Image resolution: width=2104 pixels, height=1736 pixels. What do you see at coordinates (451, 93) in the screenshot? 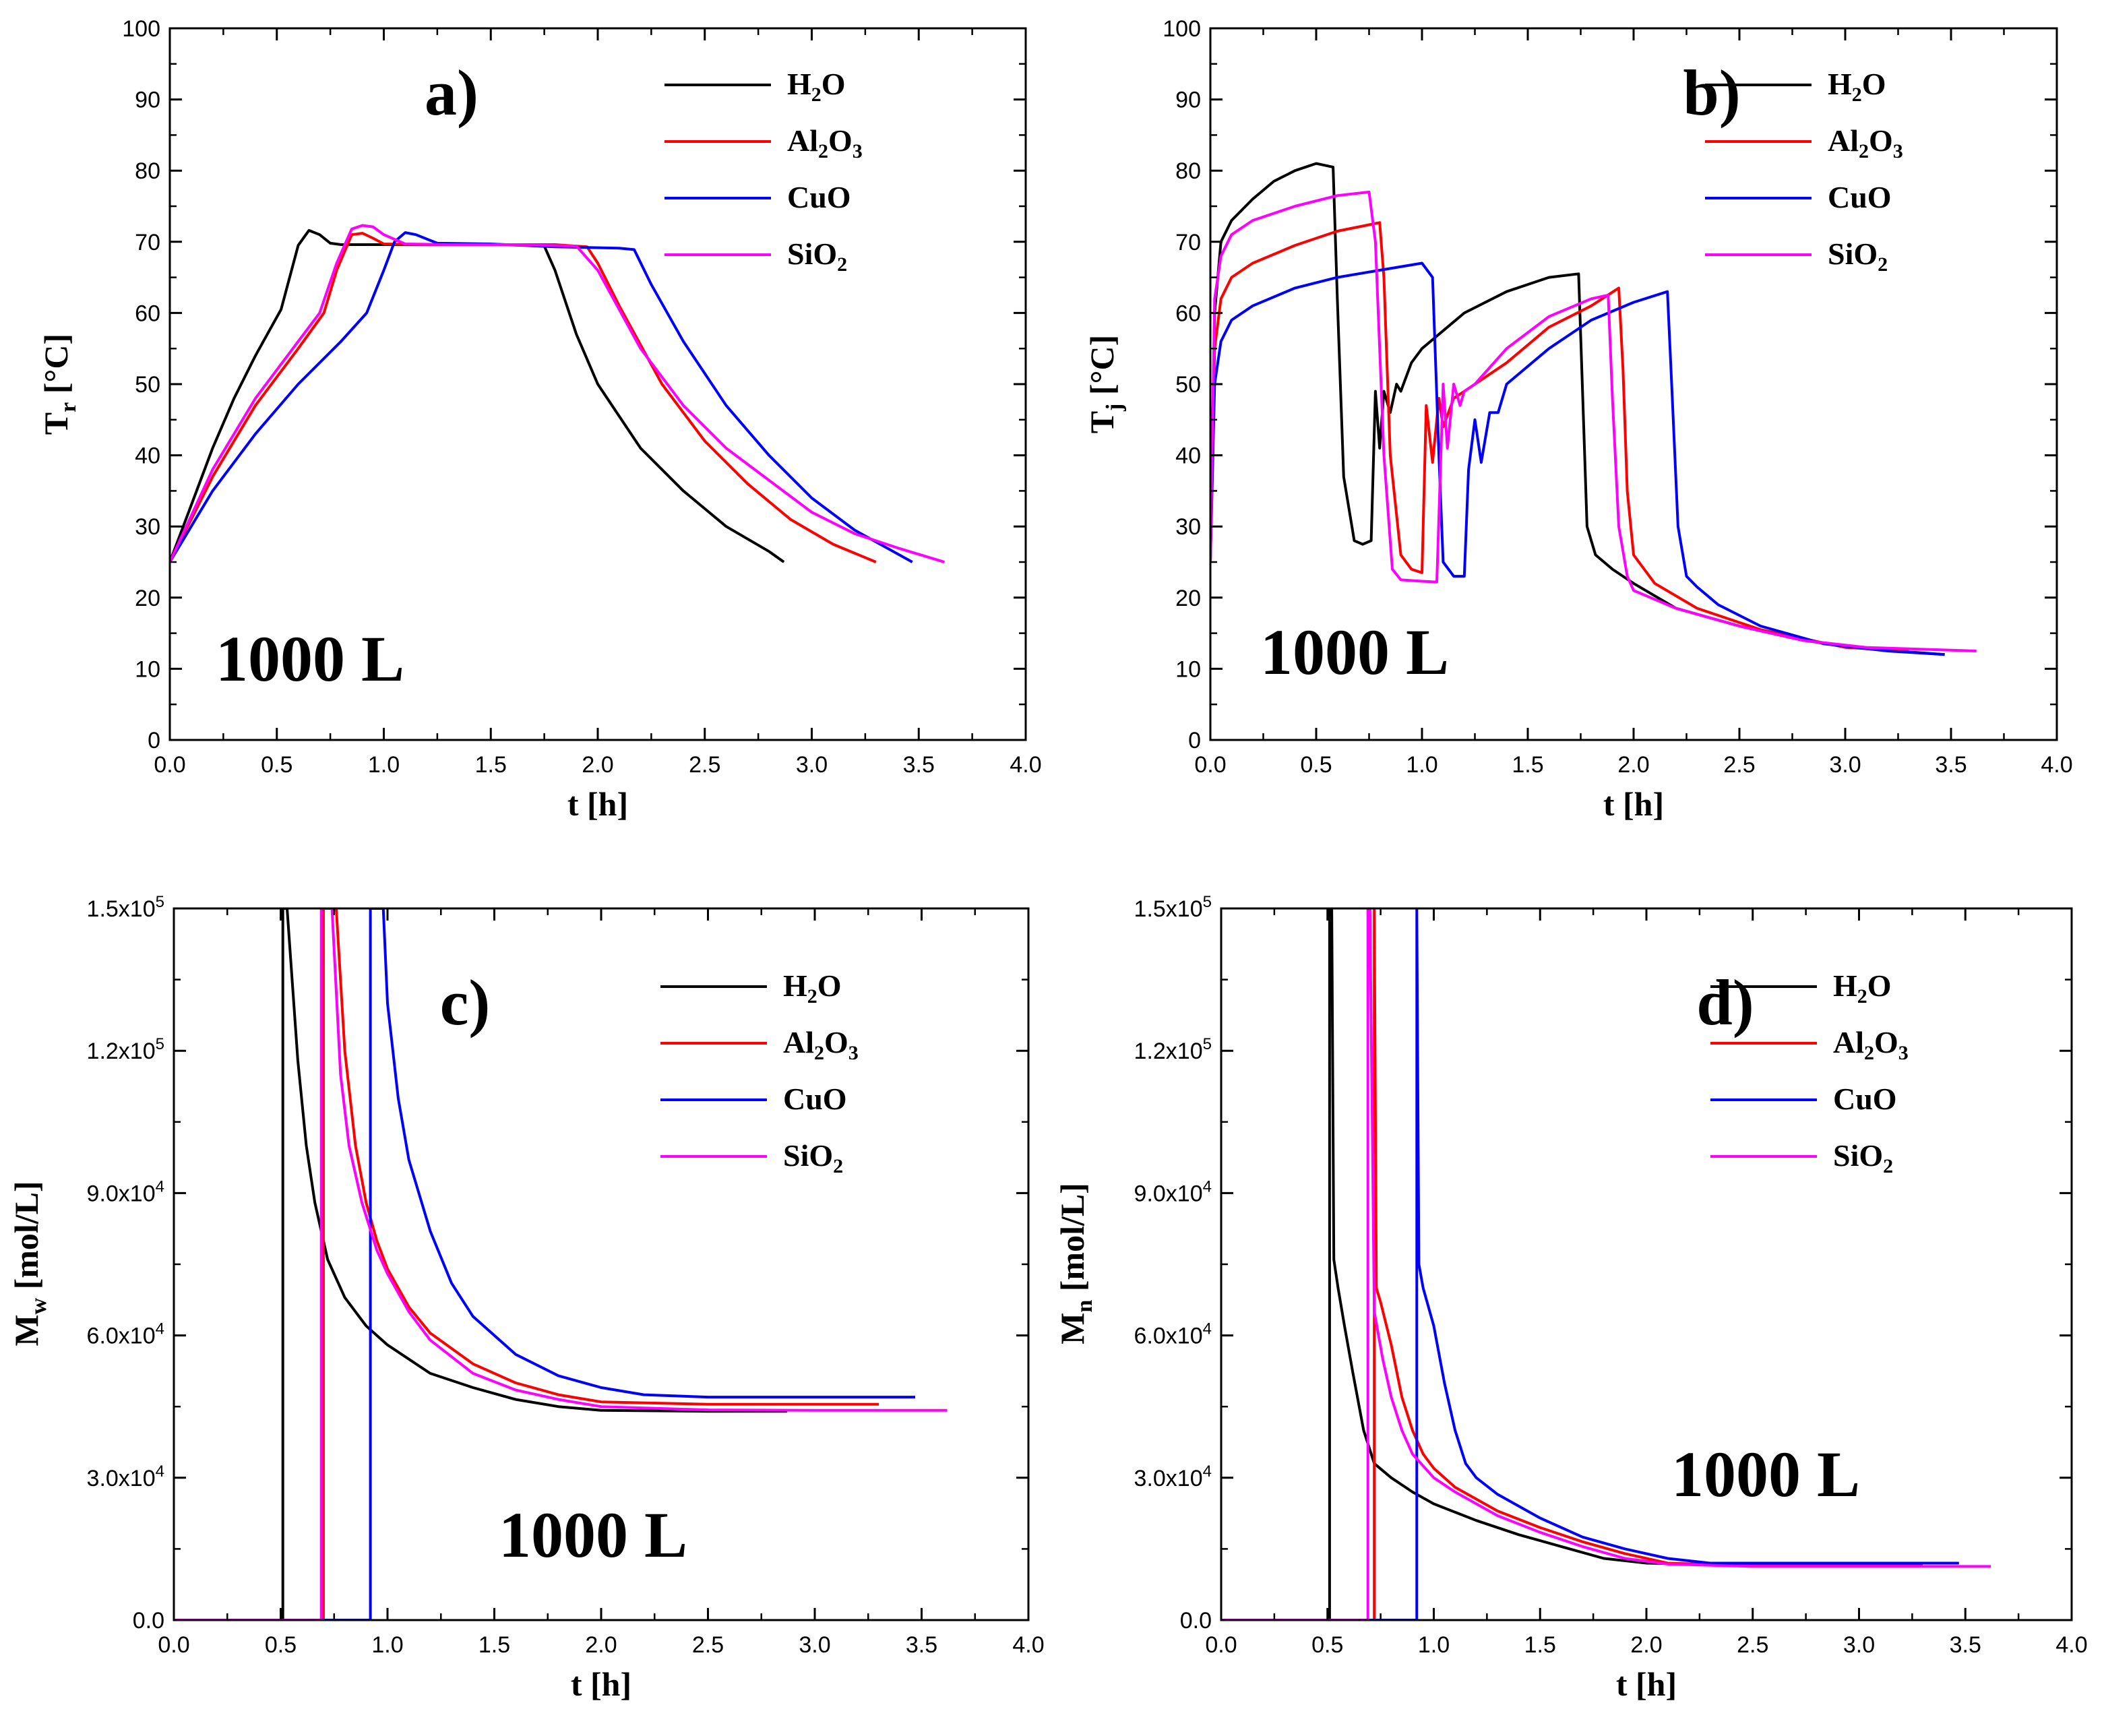
I see `panel-tag: a)` at bounding box center [451, 93].